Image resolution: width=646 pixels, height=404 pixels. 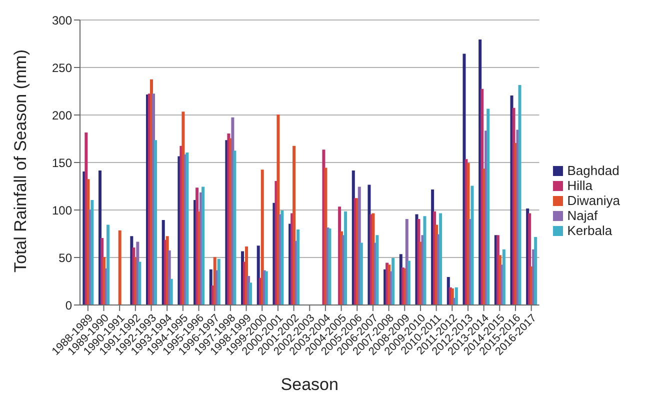 What do you see at coordinates (62, 67) in the screenshot?
I see `y-tick-label: 250` at bounding box center [62, 67].